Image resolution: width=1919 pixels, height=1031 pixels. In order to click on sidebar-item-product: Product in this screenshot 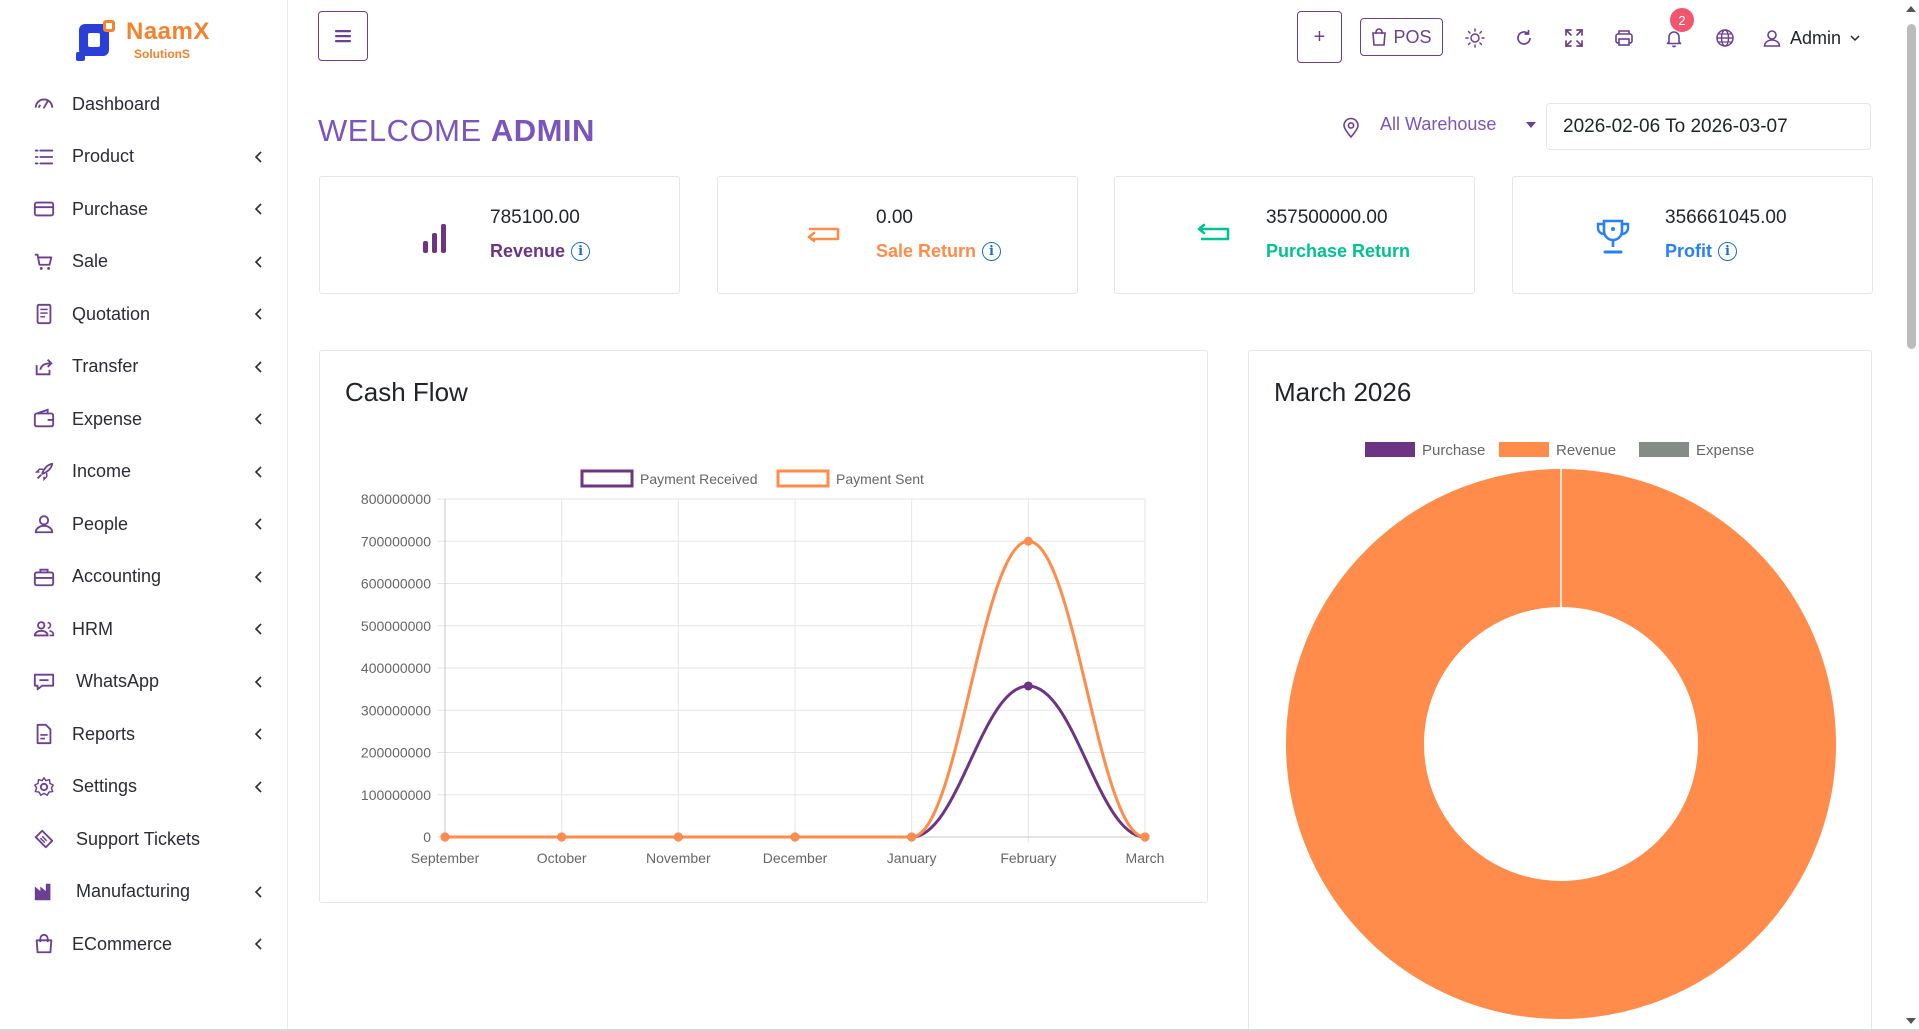, I will do `click(144, 157)`.